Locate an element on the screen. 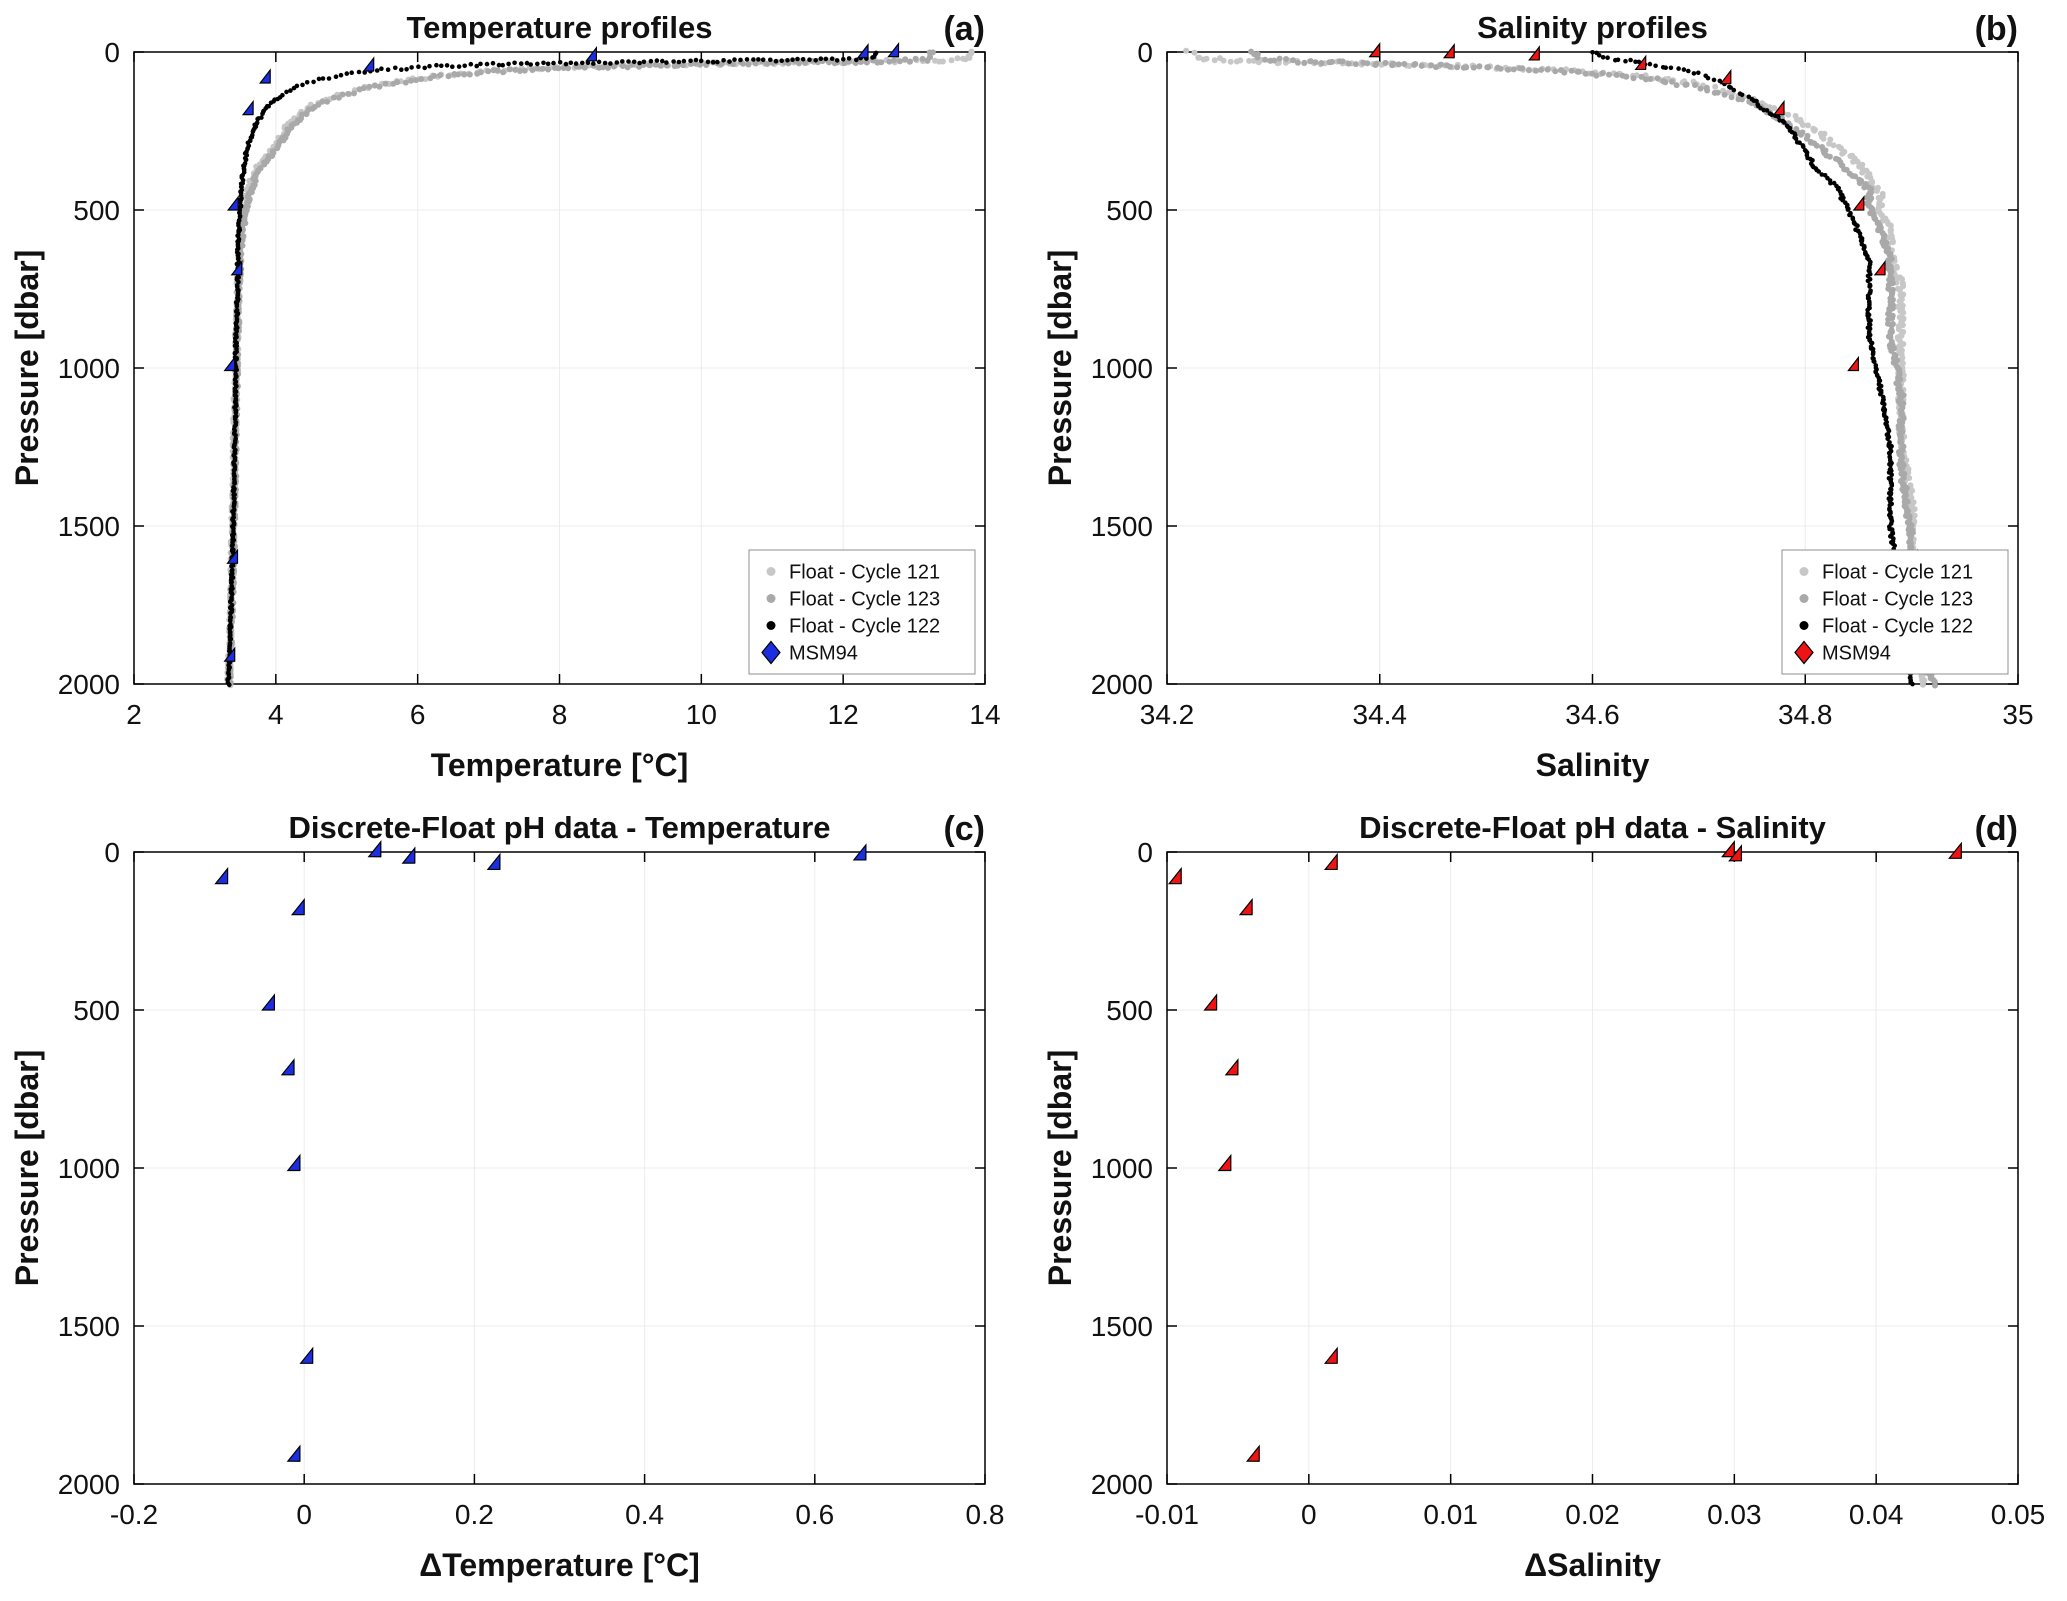  x-tick-label: 0.8 is located at coordinates (985, 1514).